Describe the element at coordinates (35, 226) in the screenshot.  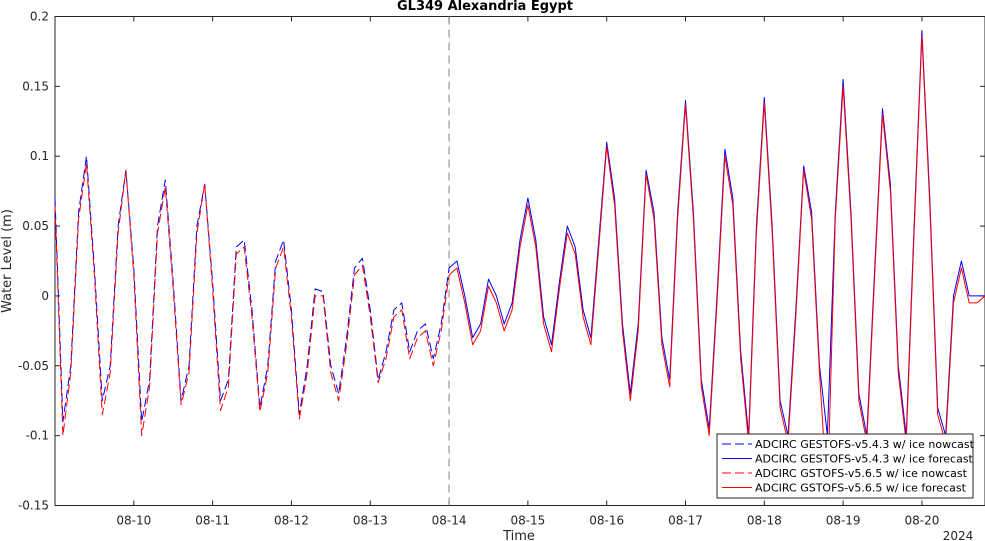
I see `y-tick-label: 0.05` at that location.